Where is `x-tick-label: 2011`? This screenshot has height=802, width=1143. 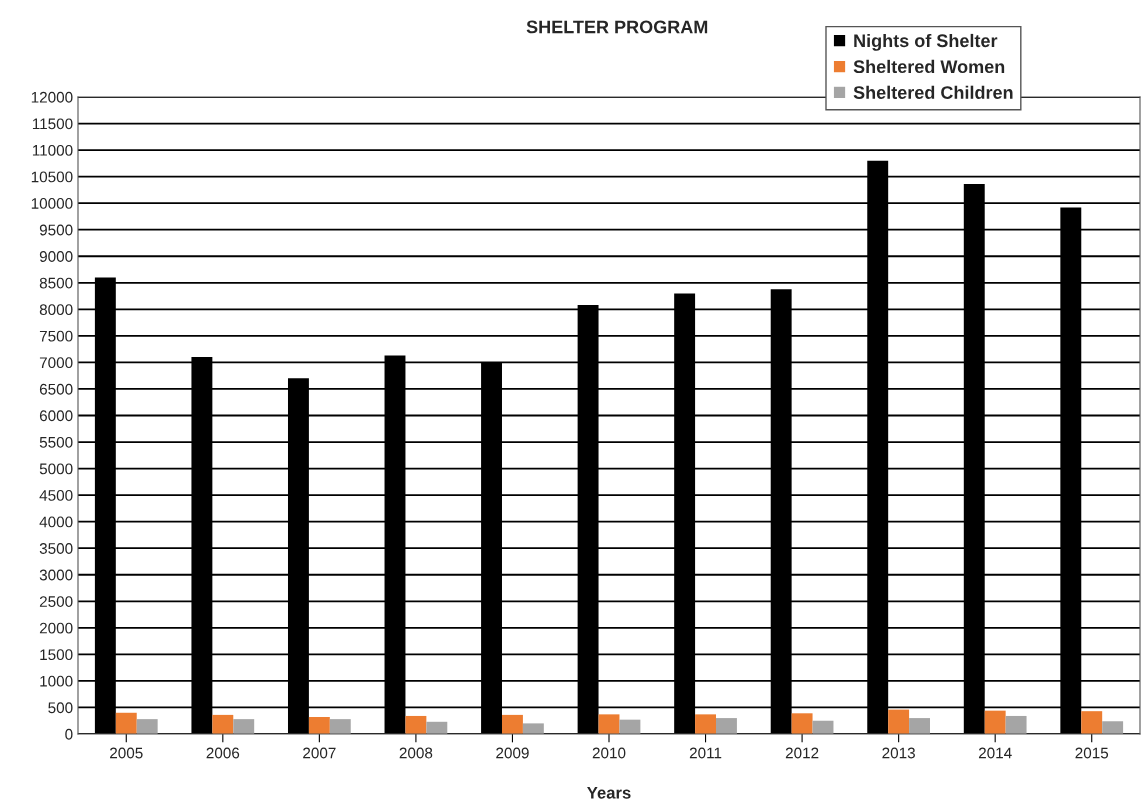
x-tick-label: 2011 is located at coordinates (705, 753).